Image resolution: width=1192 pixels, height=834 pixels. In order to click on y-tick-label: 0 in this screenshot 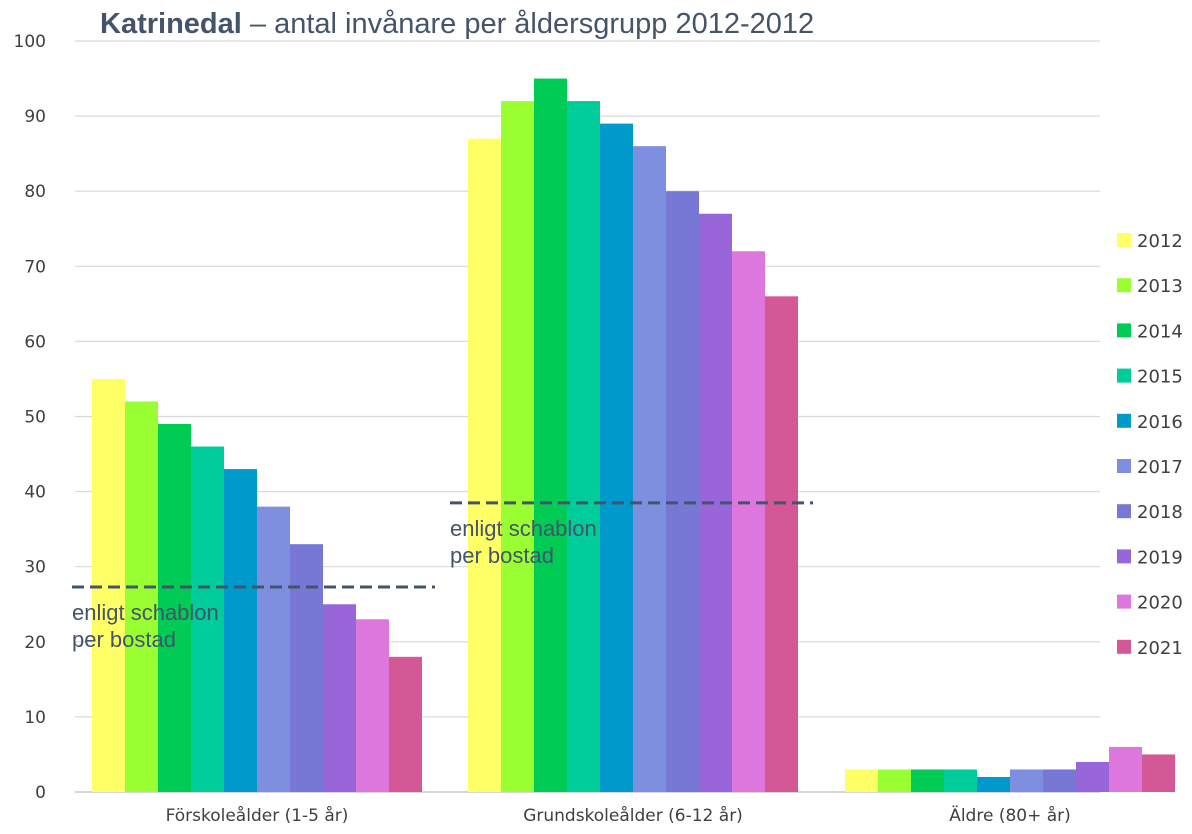, I will do `click(40, 793)`.